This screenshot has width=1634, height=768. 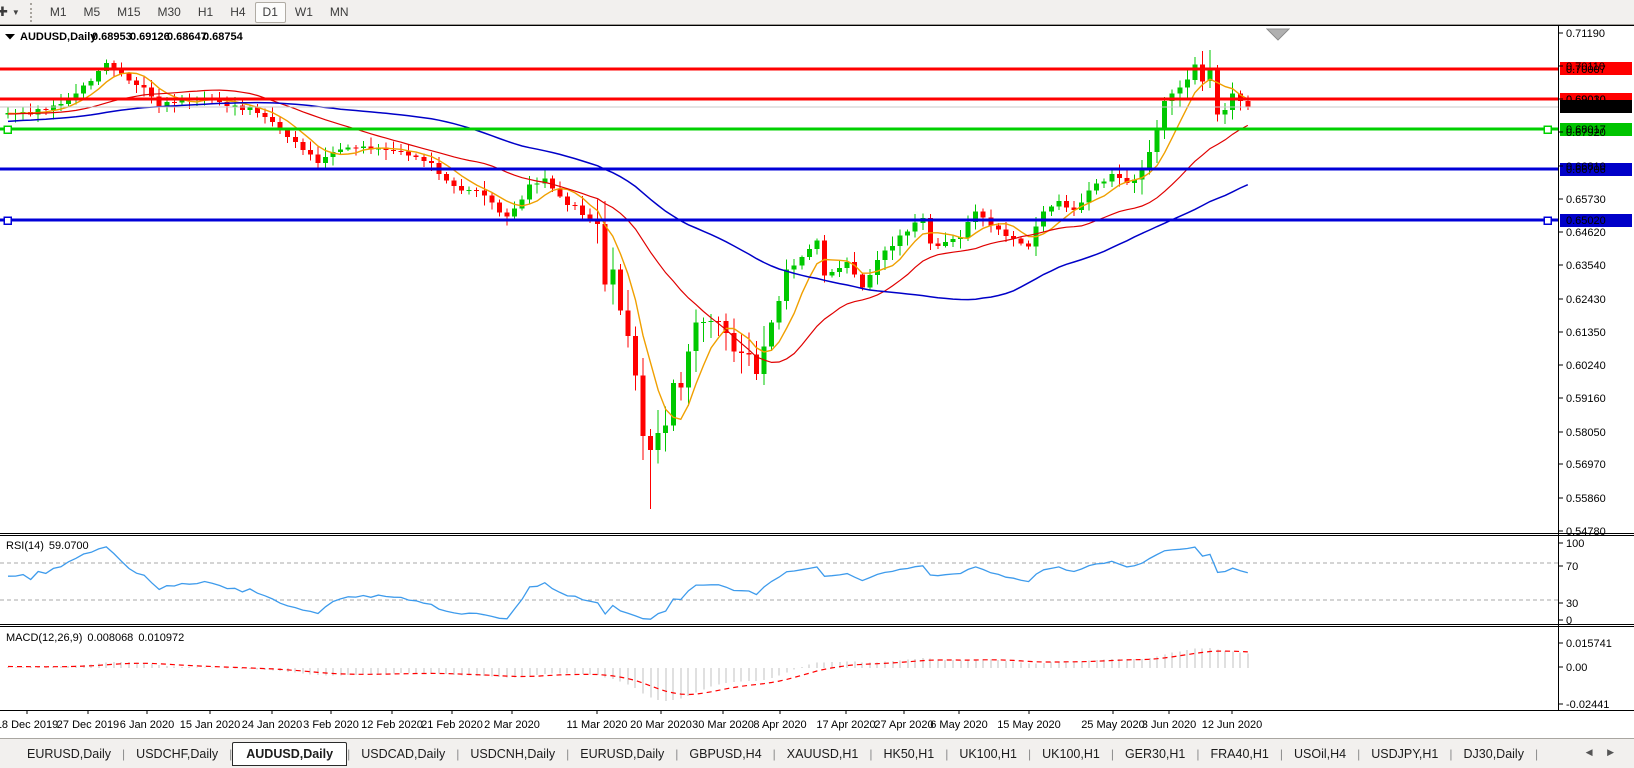 What do you see at coordinates (290, 753) in the screenshot?
I see `chart-tab-audusd-daily: AUDUSD,Daily` at bounding box center [290, 753].